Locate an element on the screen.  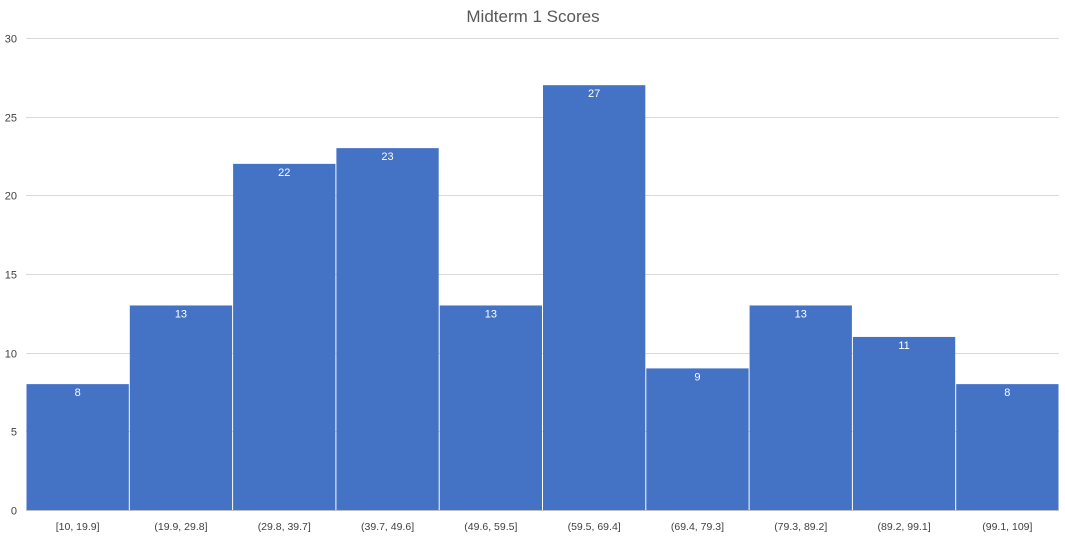
x-tick-label: (39.7, 49.6] is located at coordinates (387, 527).